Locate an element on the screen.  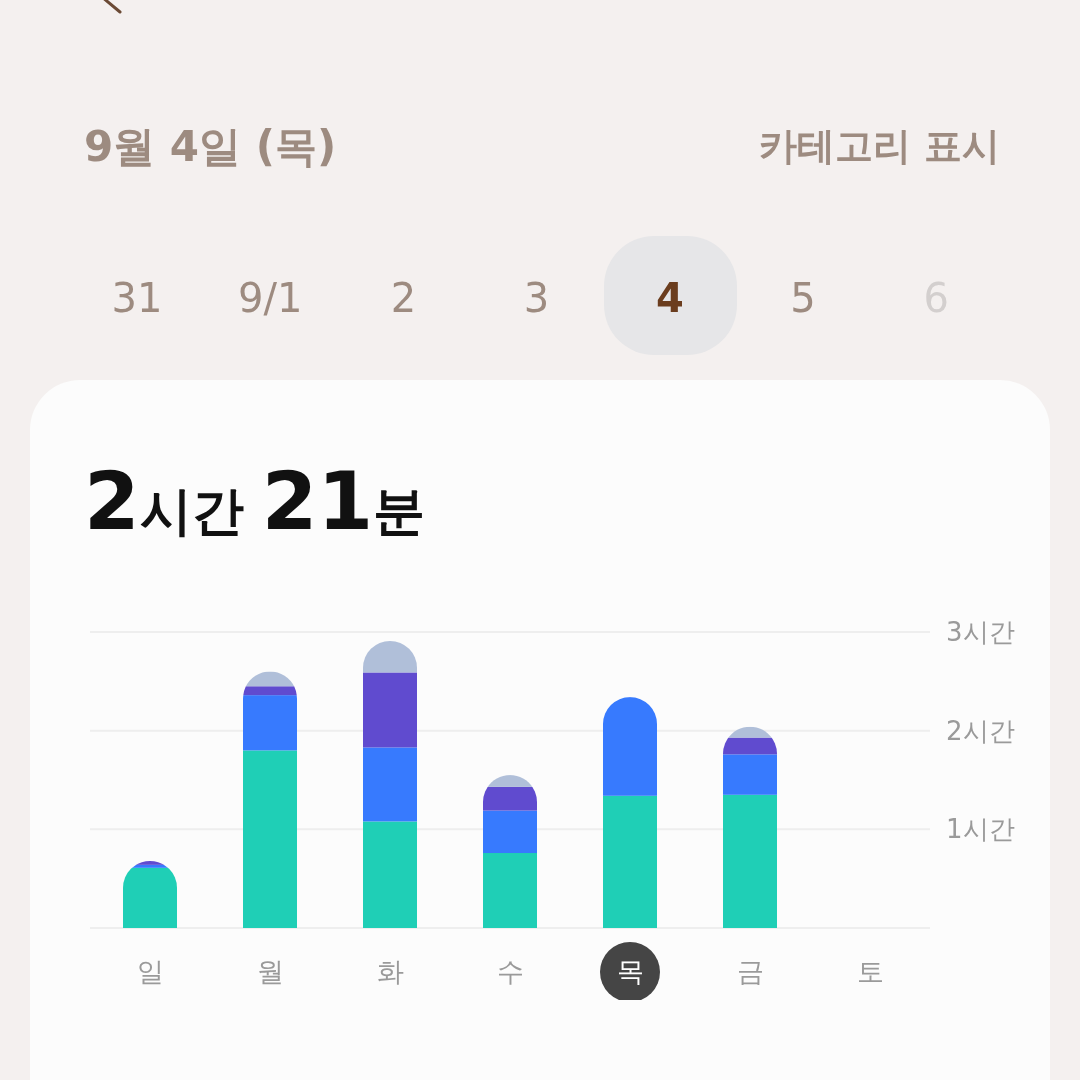
text: 4 is located at coordinates (669, 298).